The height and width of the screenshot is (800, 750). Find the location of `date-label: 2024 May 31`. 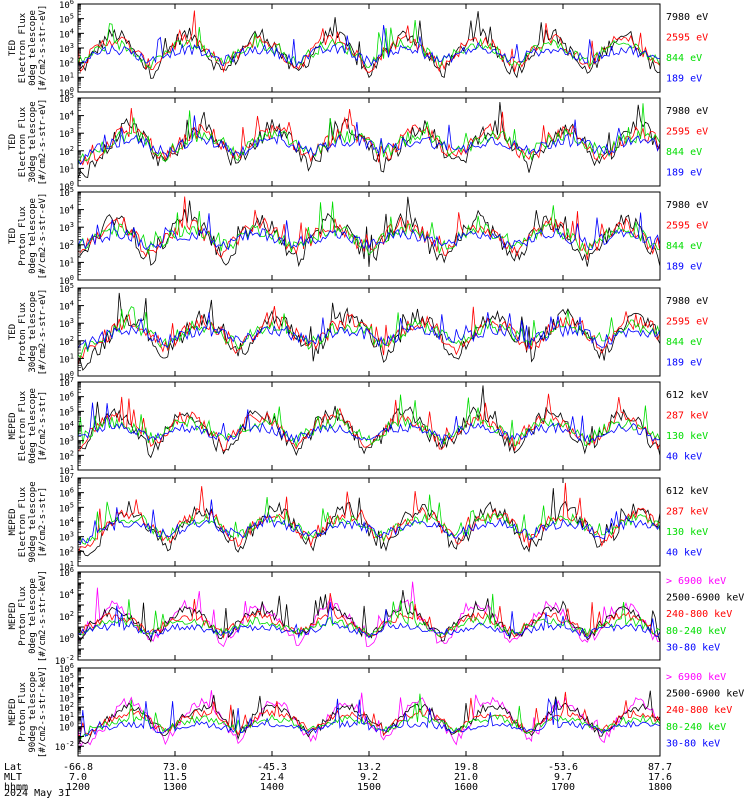

date-label: 2024 May 31 is located at coordinates (37, 793).